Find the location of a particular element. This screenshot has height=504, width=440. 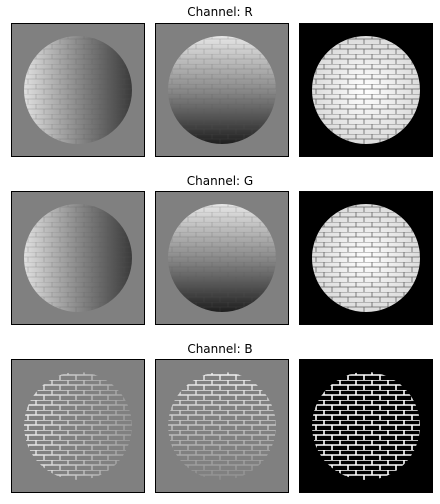

panel-b-albedo is located at coordinates (366, 426).